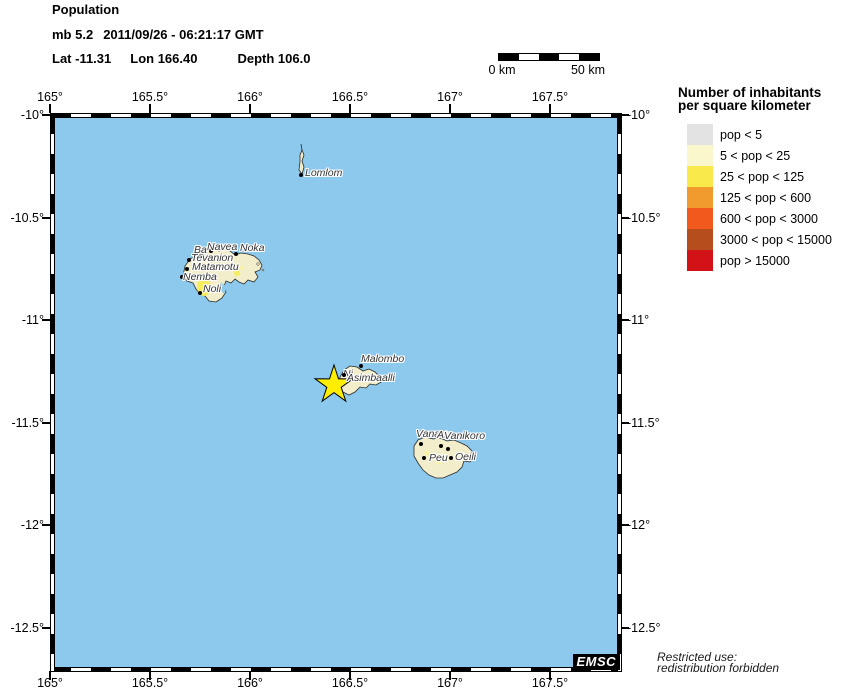 This screenshot has width=842, height=693. What do you see at coordinates (644, 628) in the screenshot?
I see `lat-tick-label-right: -12.5°` at bounding box center [644, 628].